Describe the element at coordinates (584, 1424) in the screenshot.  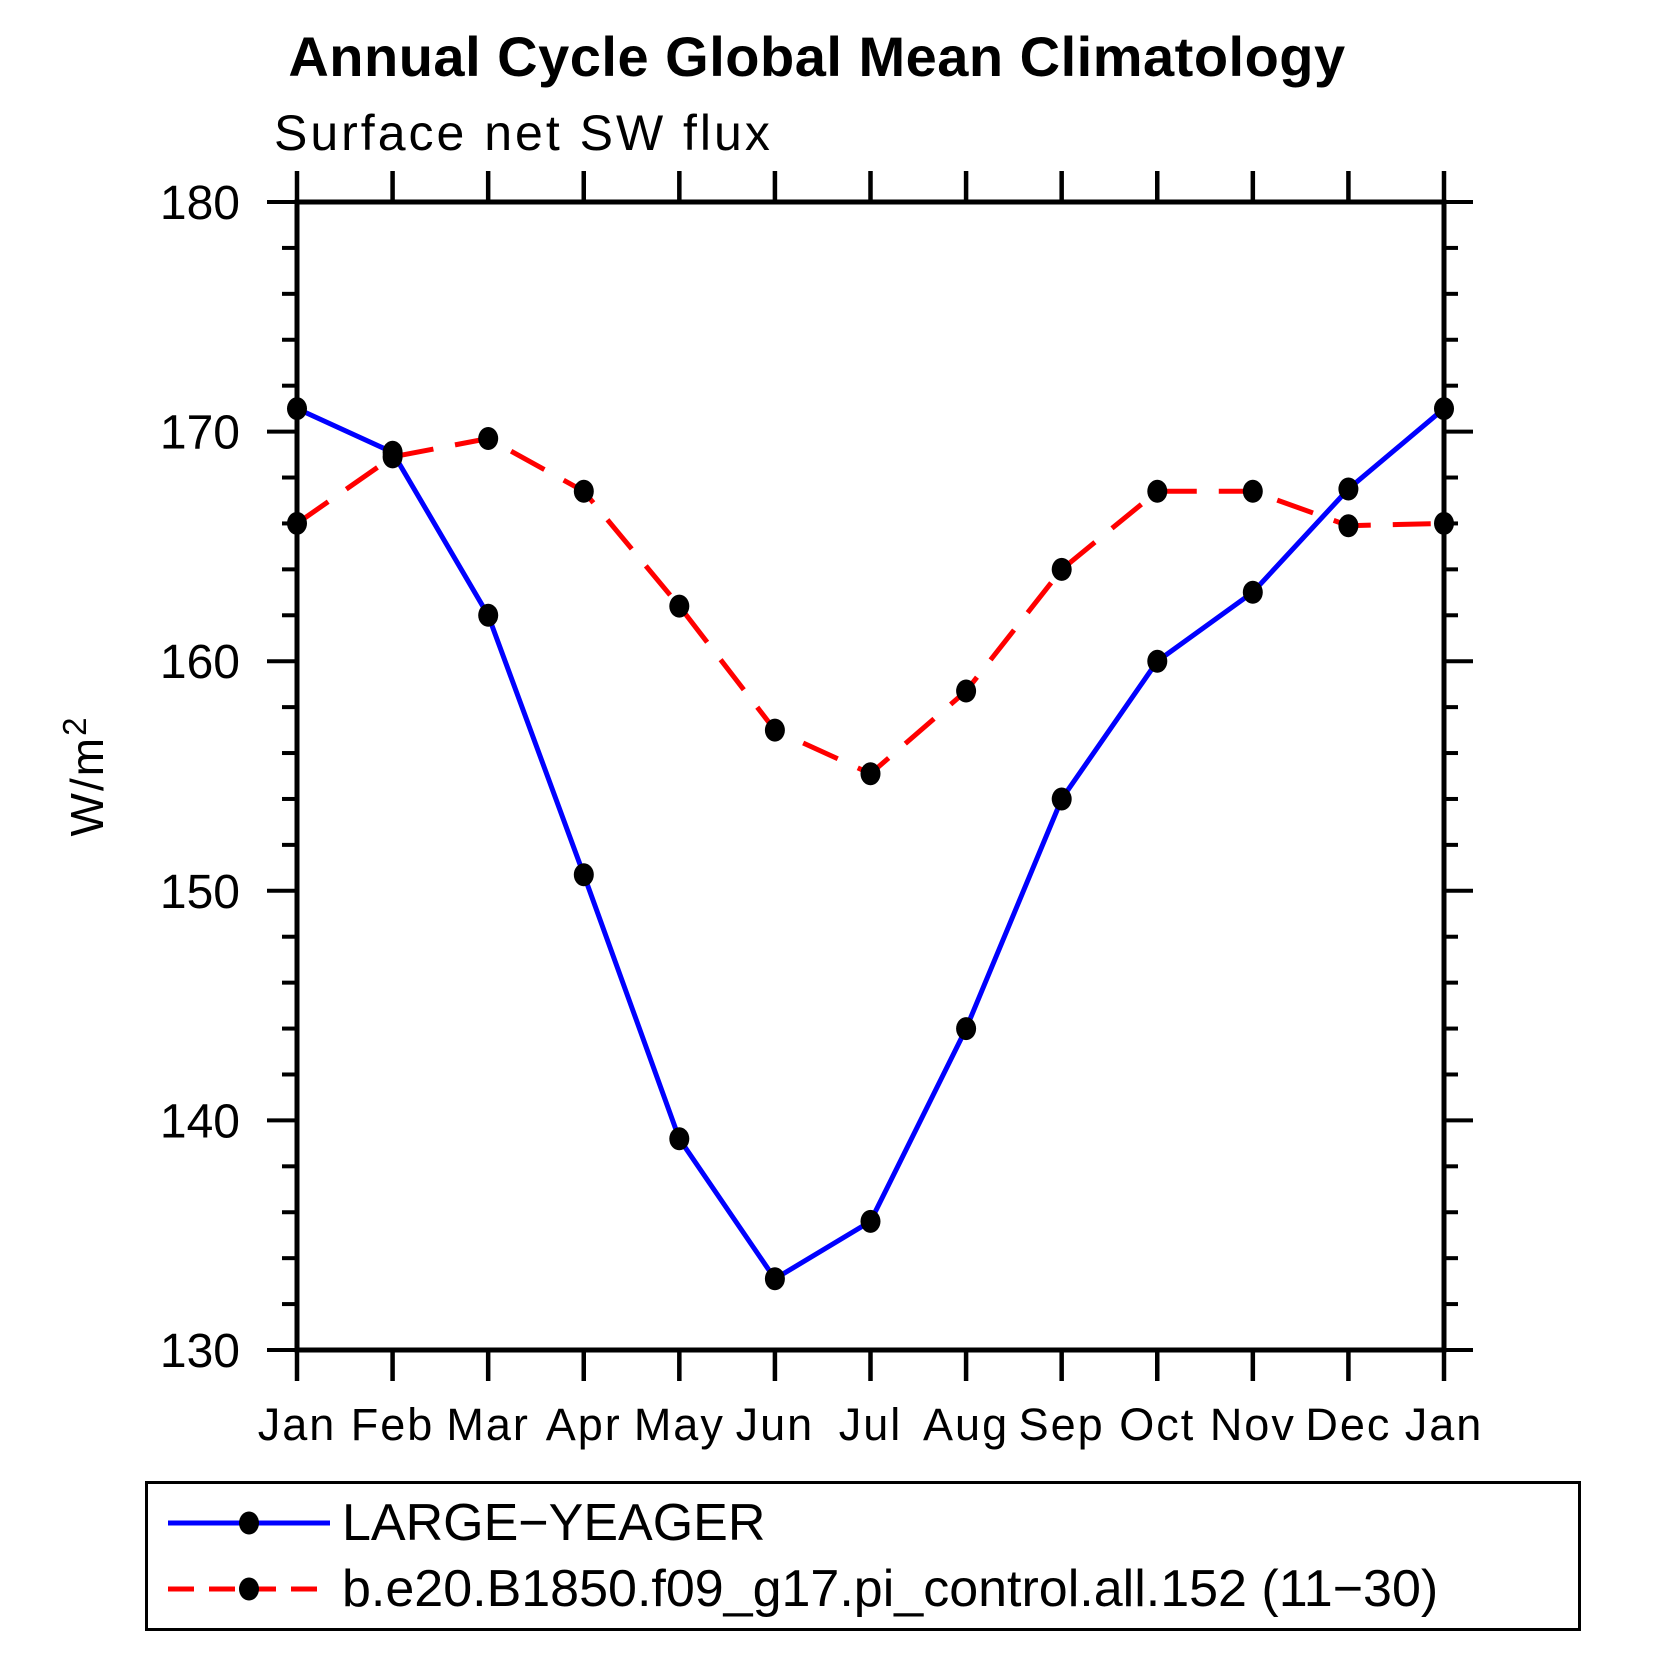
I see `x-tick-label: Apr` at that location.